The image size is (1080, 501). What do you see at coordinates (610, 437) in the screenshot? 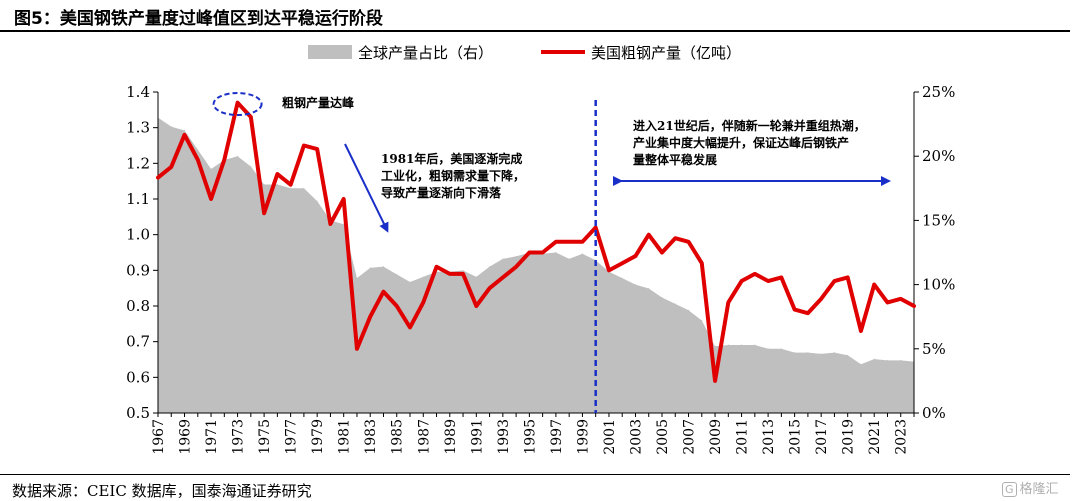
I see `x-tick-label-2001: 2001` at bounding box center [610, 437].